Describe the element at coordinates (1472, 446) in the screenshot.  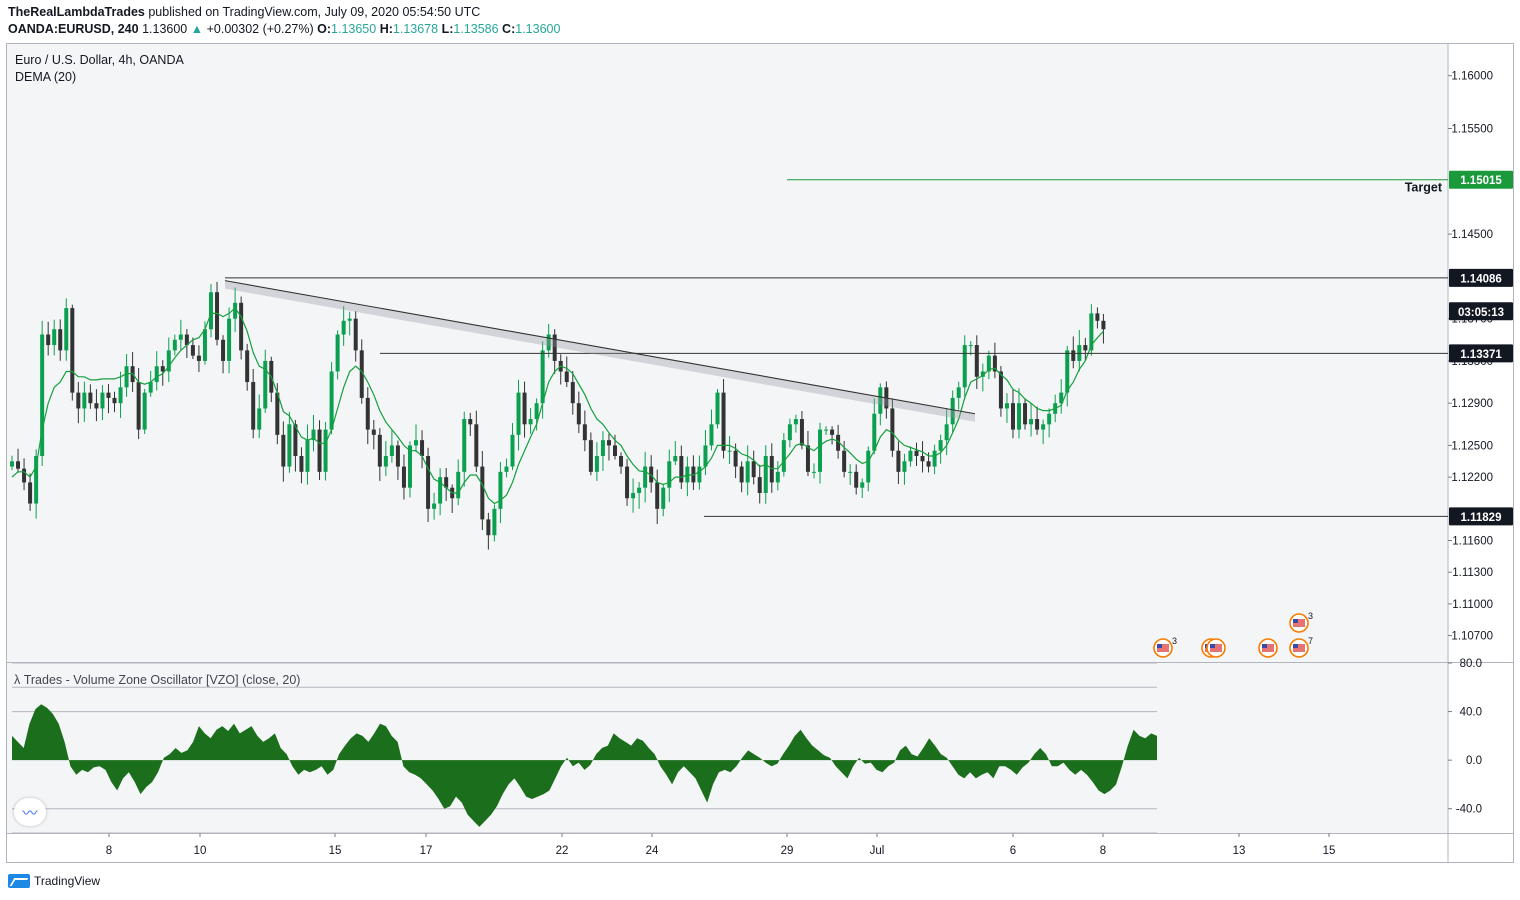
I see `price-tick-label: 1.12500` at that location.